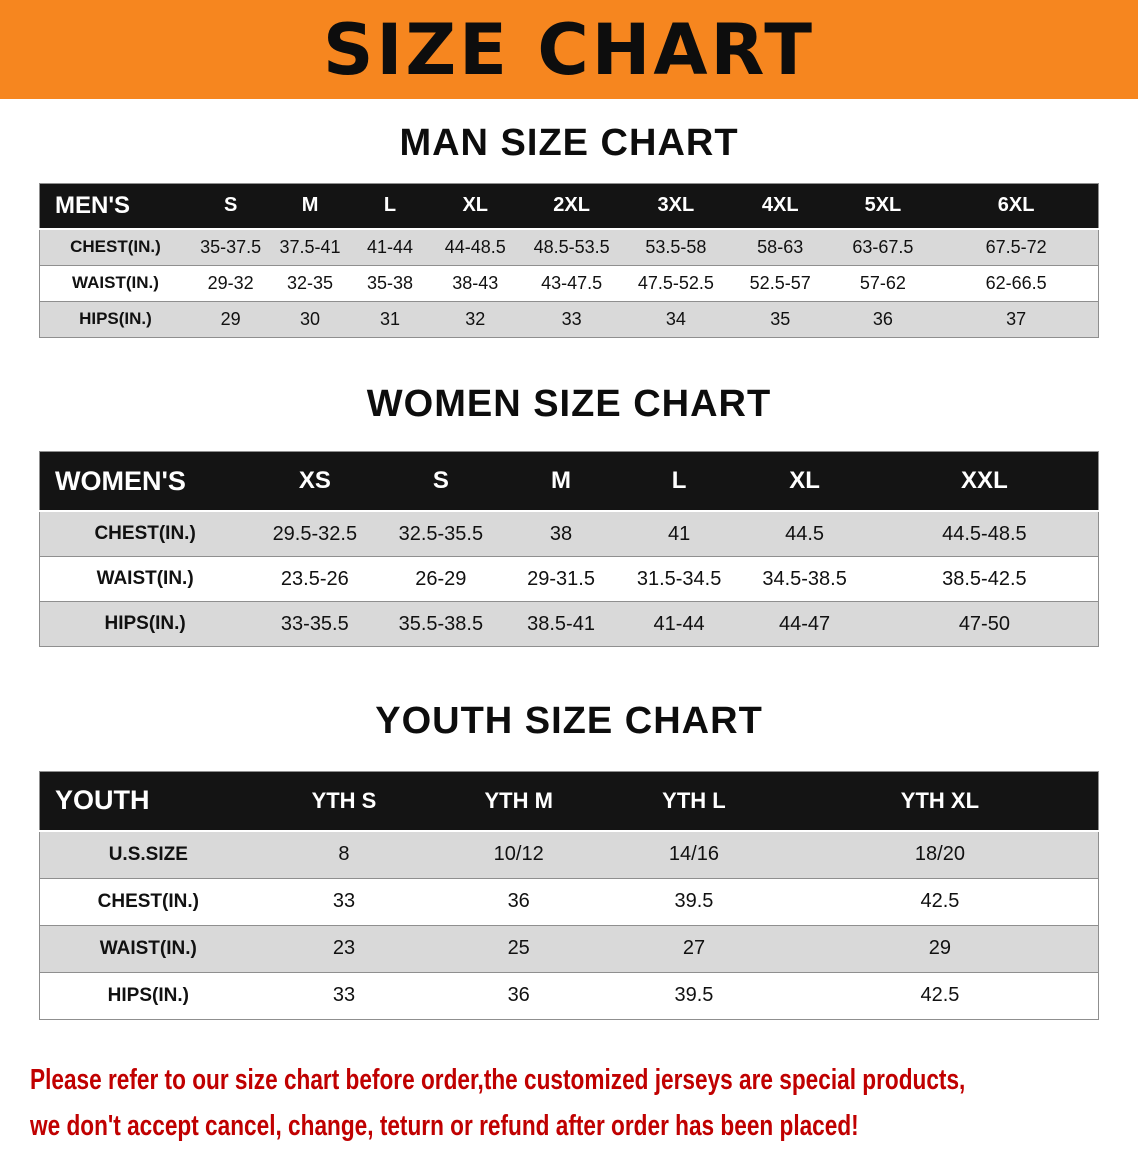  What do you see at coordinates (984, 624) in the screenshot?
I see `size-cell: 47-50` at bounding box center [984, 624].